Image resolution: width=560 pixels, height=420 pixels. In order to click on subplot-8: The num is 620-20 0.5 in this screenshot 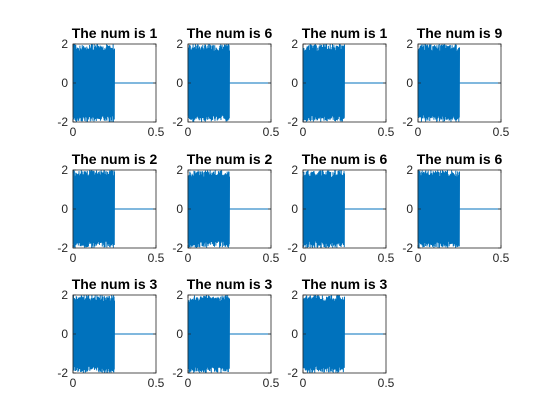, I will do `click(455, 208)`.